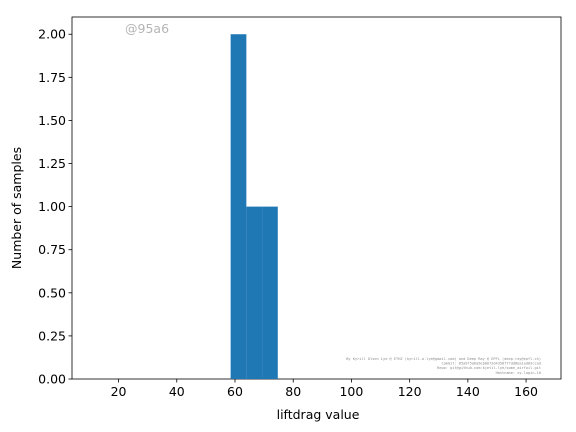 This screenshot has height=432, width=576. I want to click on watermark-text: @95a6, so click(147, 28).